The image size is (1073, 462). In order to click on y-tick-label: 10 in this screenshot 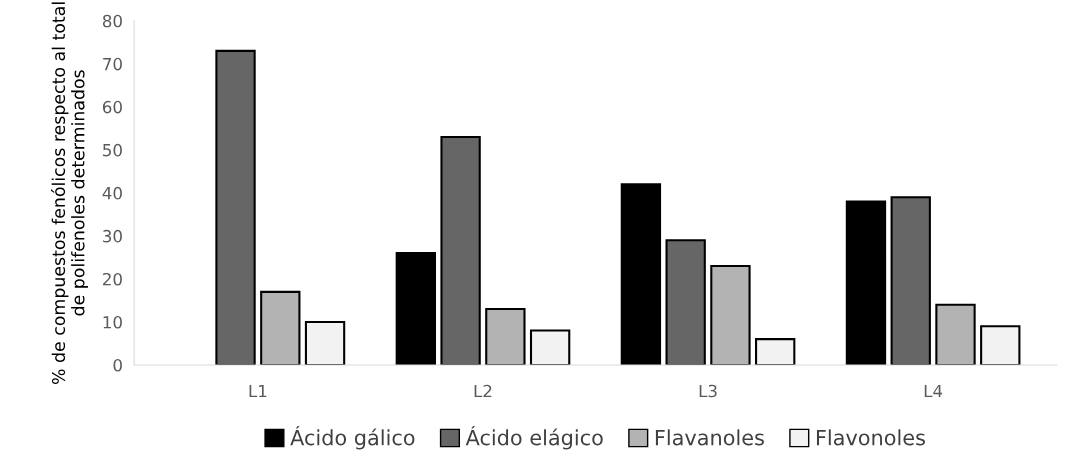, I will do `click(112, 322)`.